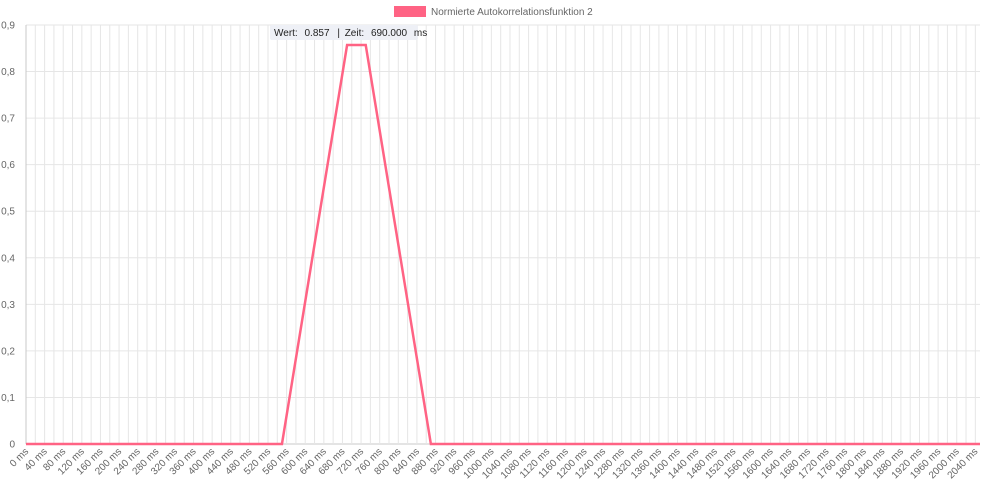 This screenshot has width=982, height=491. What do you see at coordinates (8, 236) in the screenshot?
I see `y-axis: 0 0,1 0,2 0,3 0,4 0,5 0,6 0,7 0,8 0,9` at bounding box center [8, 236].